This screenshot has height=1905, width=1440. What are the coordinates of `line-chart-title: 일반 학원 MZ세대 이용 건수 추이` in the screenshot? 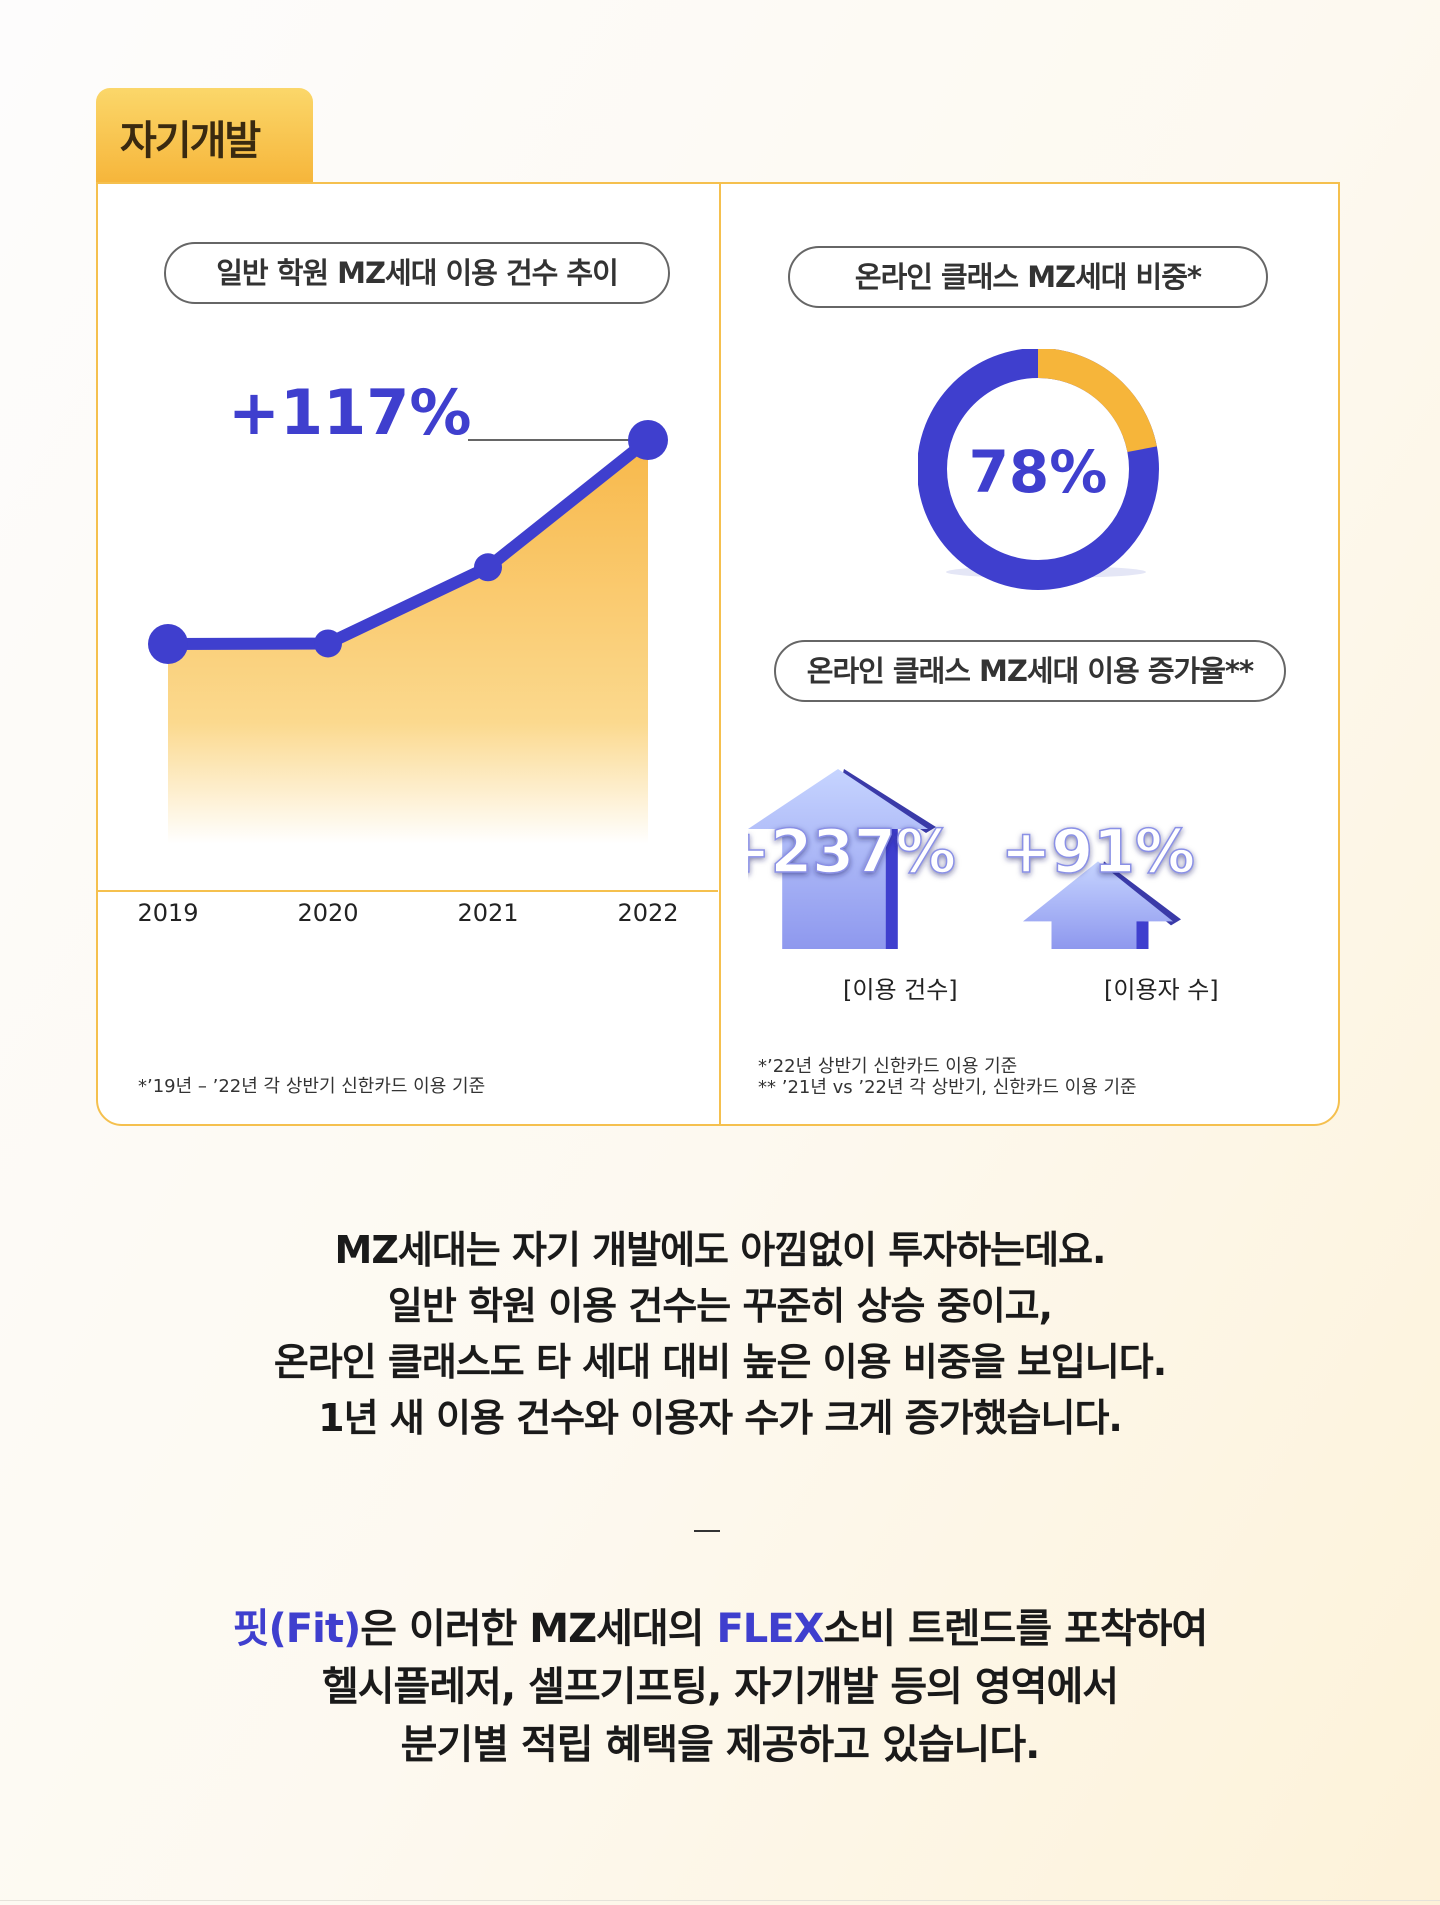 It's located at (417, 273).